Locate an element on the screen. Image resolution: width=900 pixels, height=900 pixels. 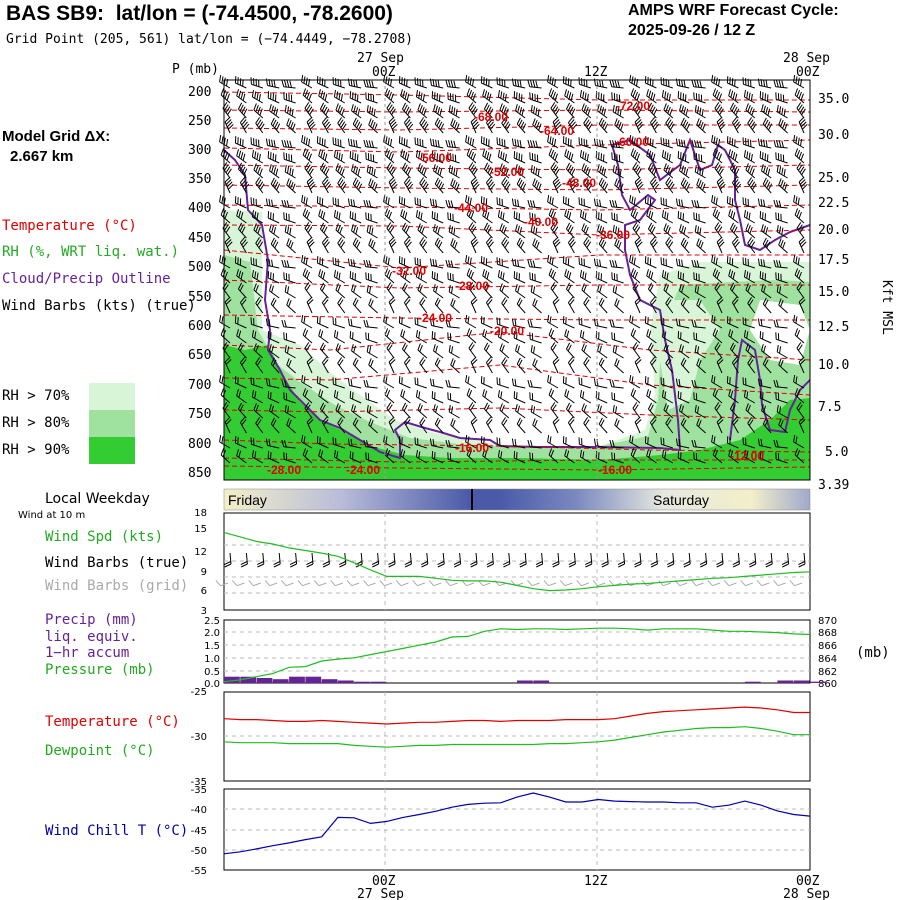
height-axis-title: Kft MSL is located at coordinates (886, 307).